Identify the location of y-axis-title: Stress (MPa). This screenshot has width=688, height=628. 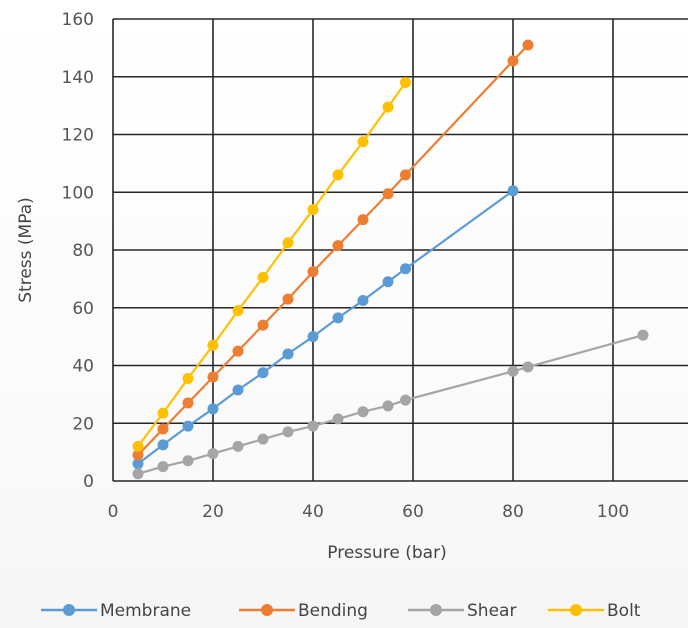
(26, 250).